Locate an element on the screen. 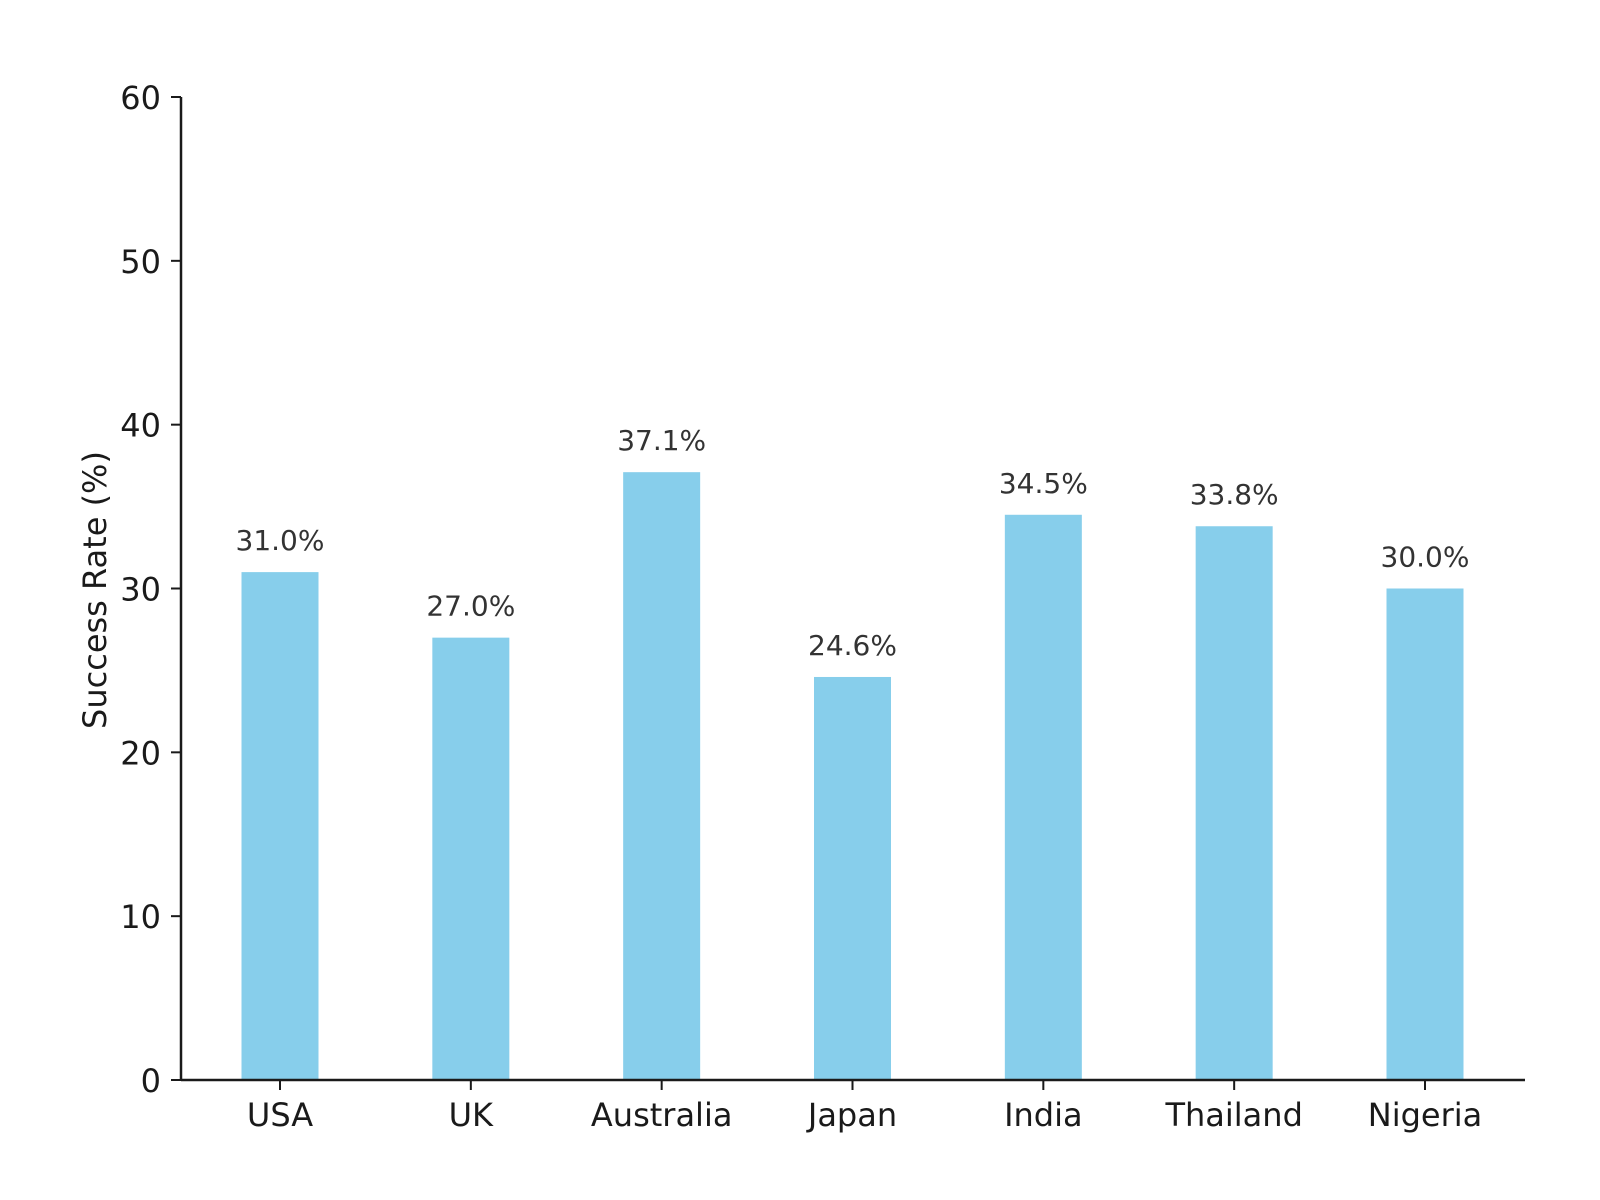  y-axis-title: Success Rate (%) is located at coordinates (95, 590).